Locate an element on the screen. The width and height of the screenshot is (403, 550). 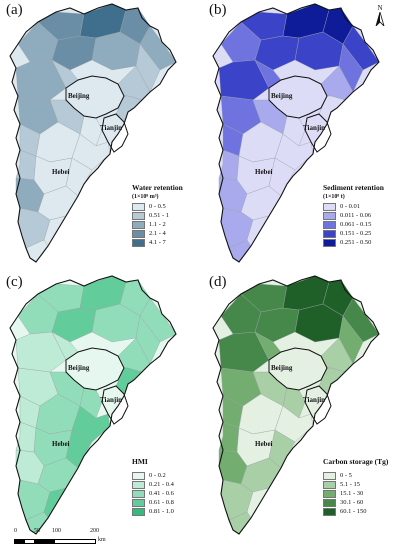
legend-row: 0.251 - 0.50 is located at coordinates (353, 243).